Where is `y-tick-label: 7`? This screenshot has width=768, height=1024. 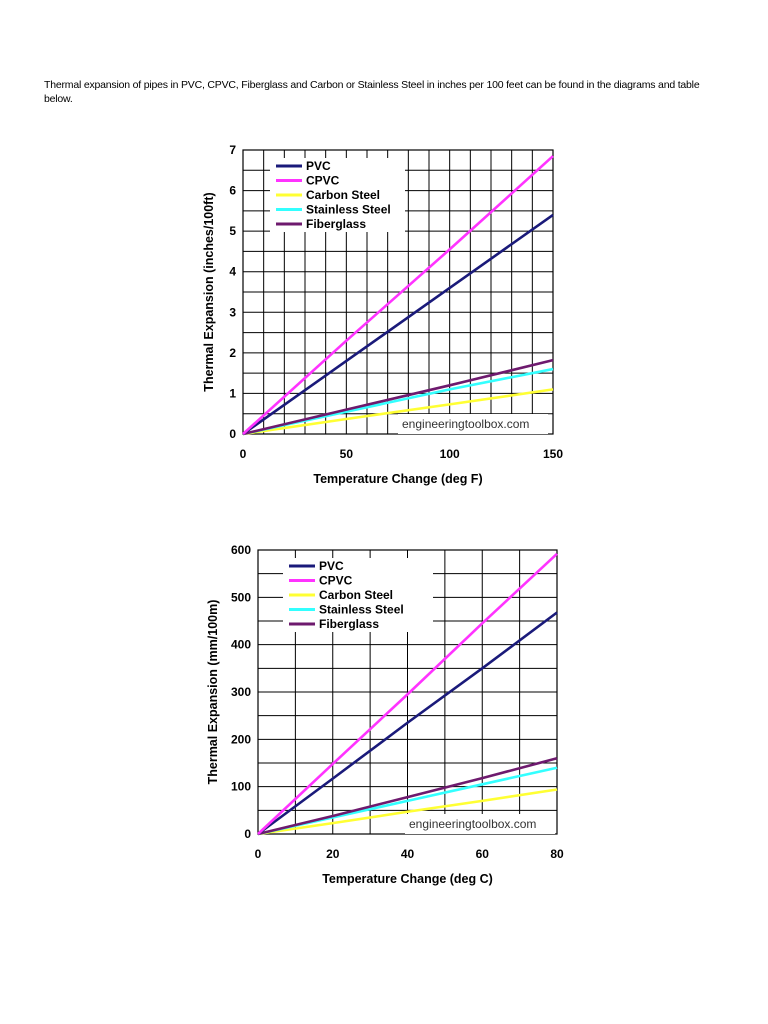
y-tick-label: 7 is located at coordinates (232, 150).